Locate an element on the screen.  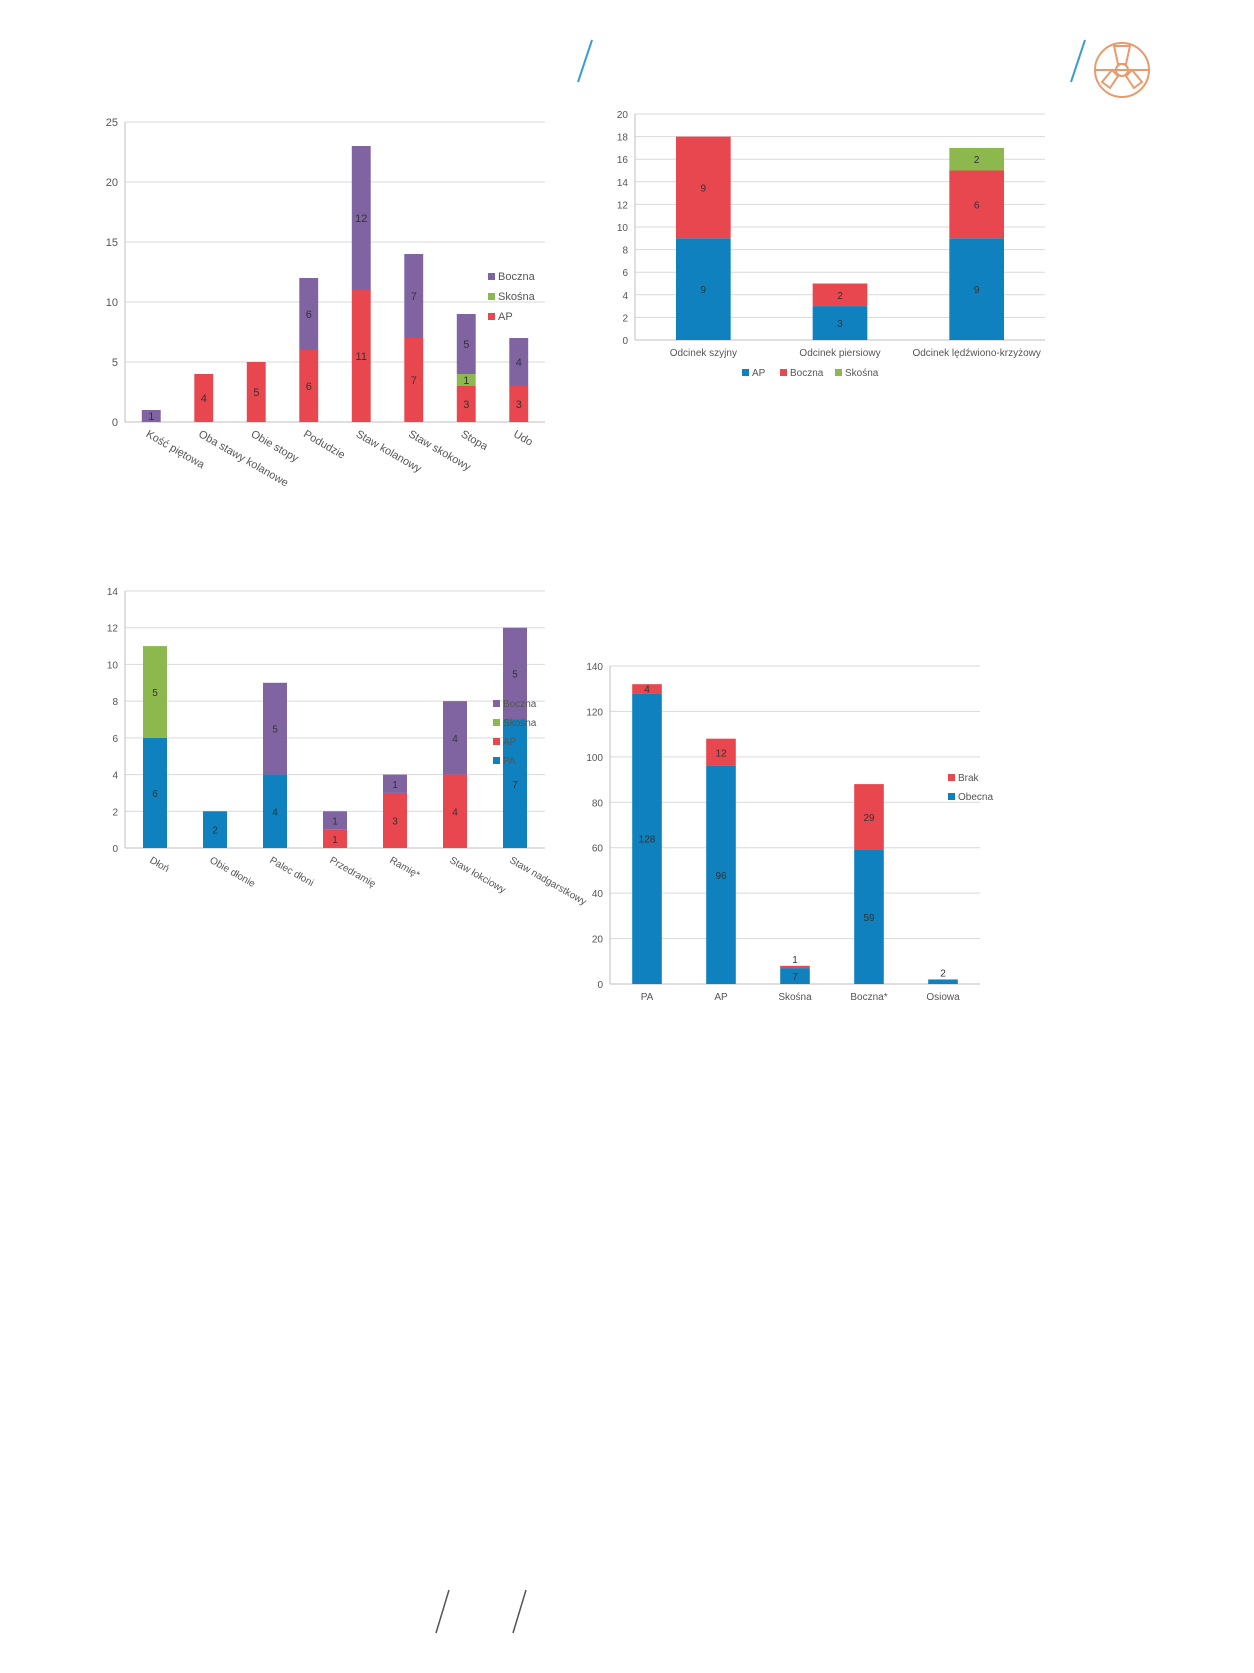
legend-label: PA is located at coordinates (509, 761).